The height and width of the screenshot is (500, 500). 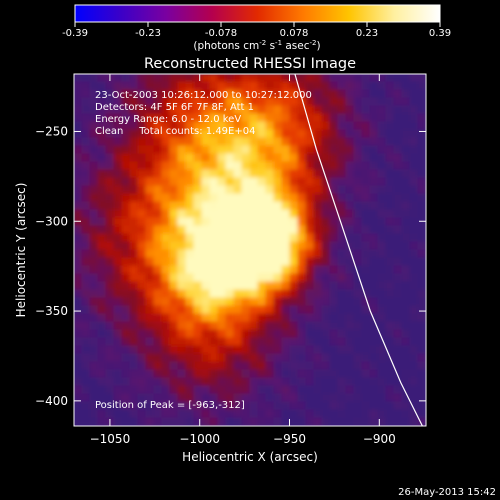 I want to click on y-tick-label: −300, so click(x=51, y=221).